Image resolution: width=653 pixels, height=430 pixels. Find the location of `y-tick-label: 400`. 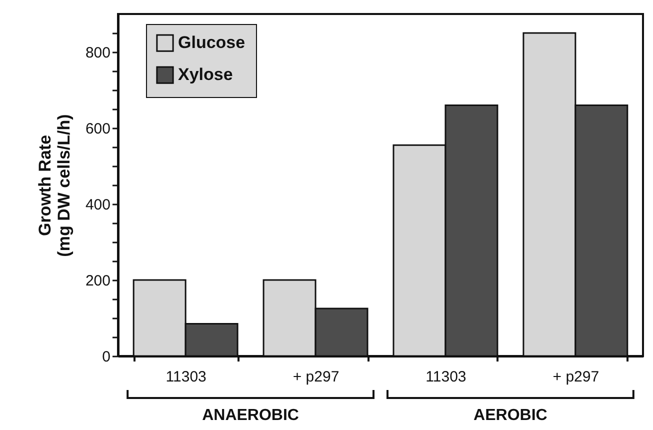

y-tick-label: 400 is located at coordinates (97, 205).